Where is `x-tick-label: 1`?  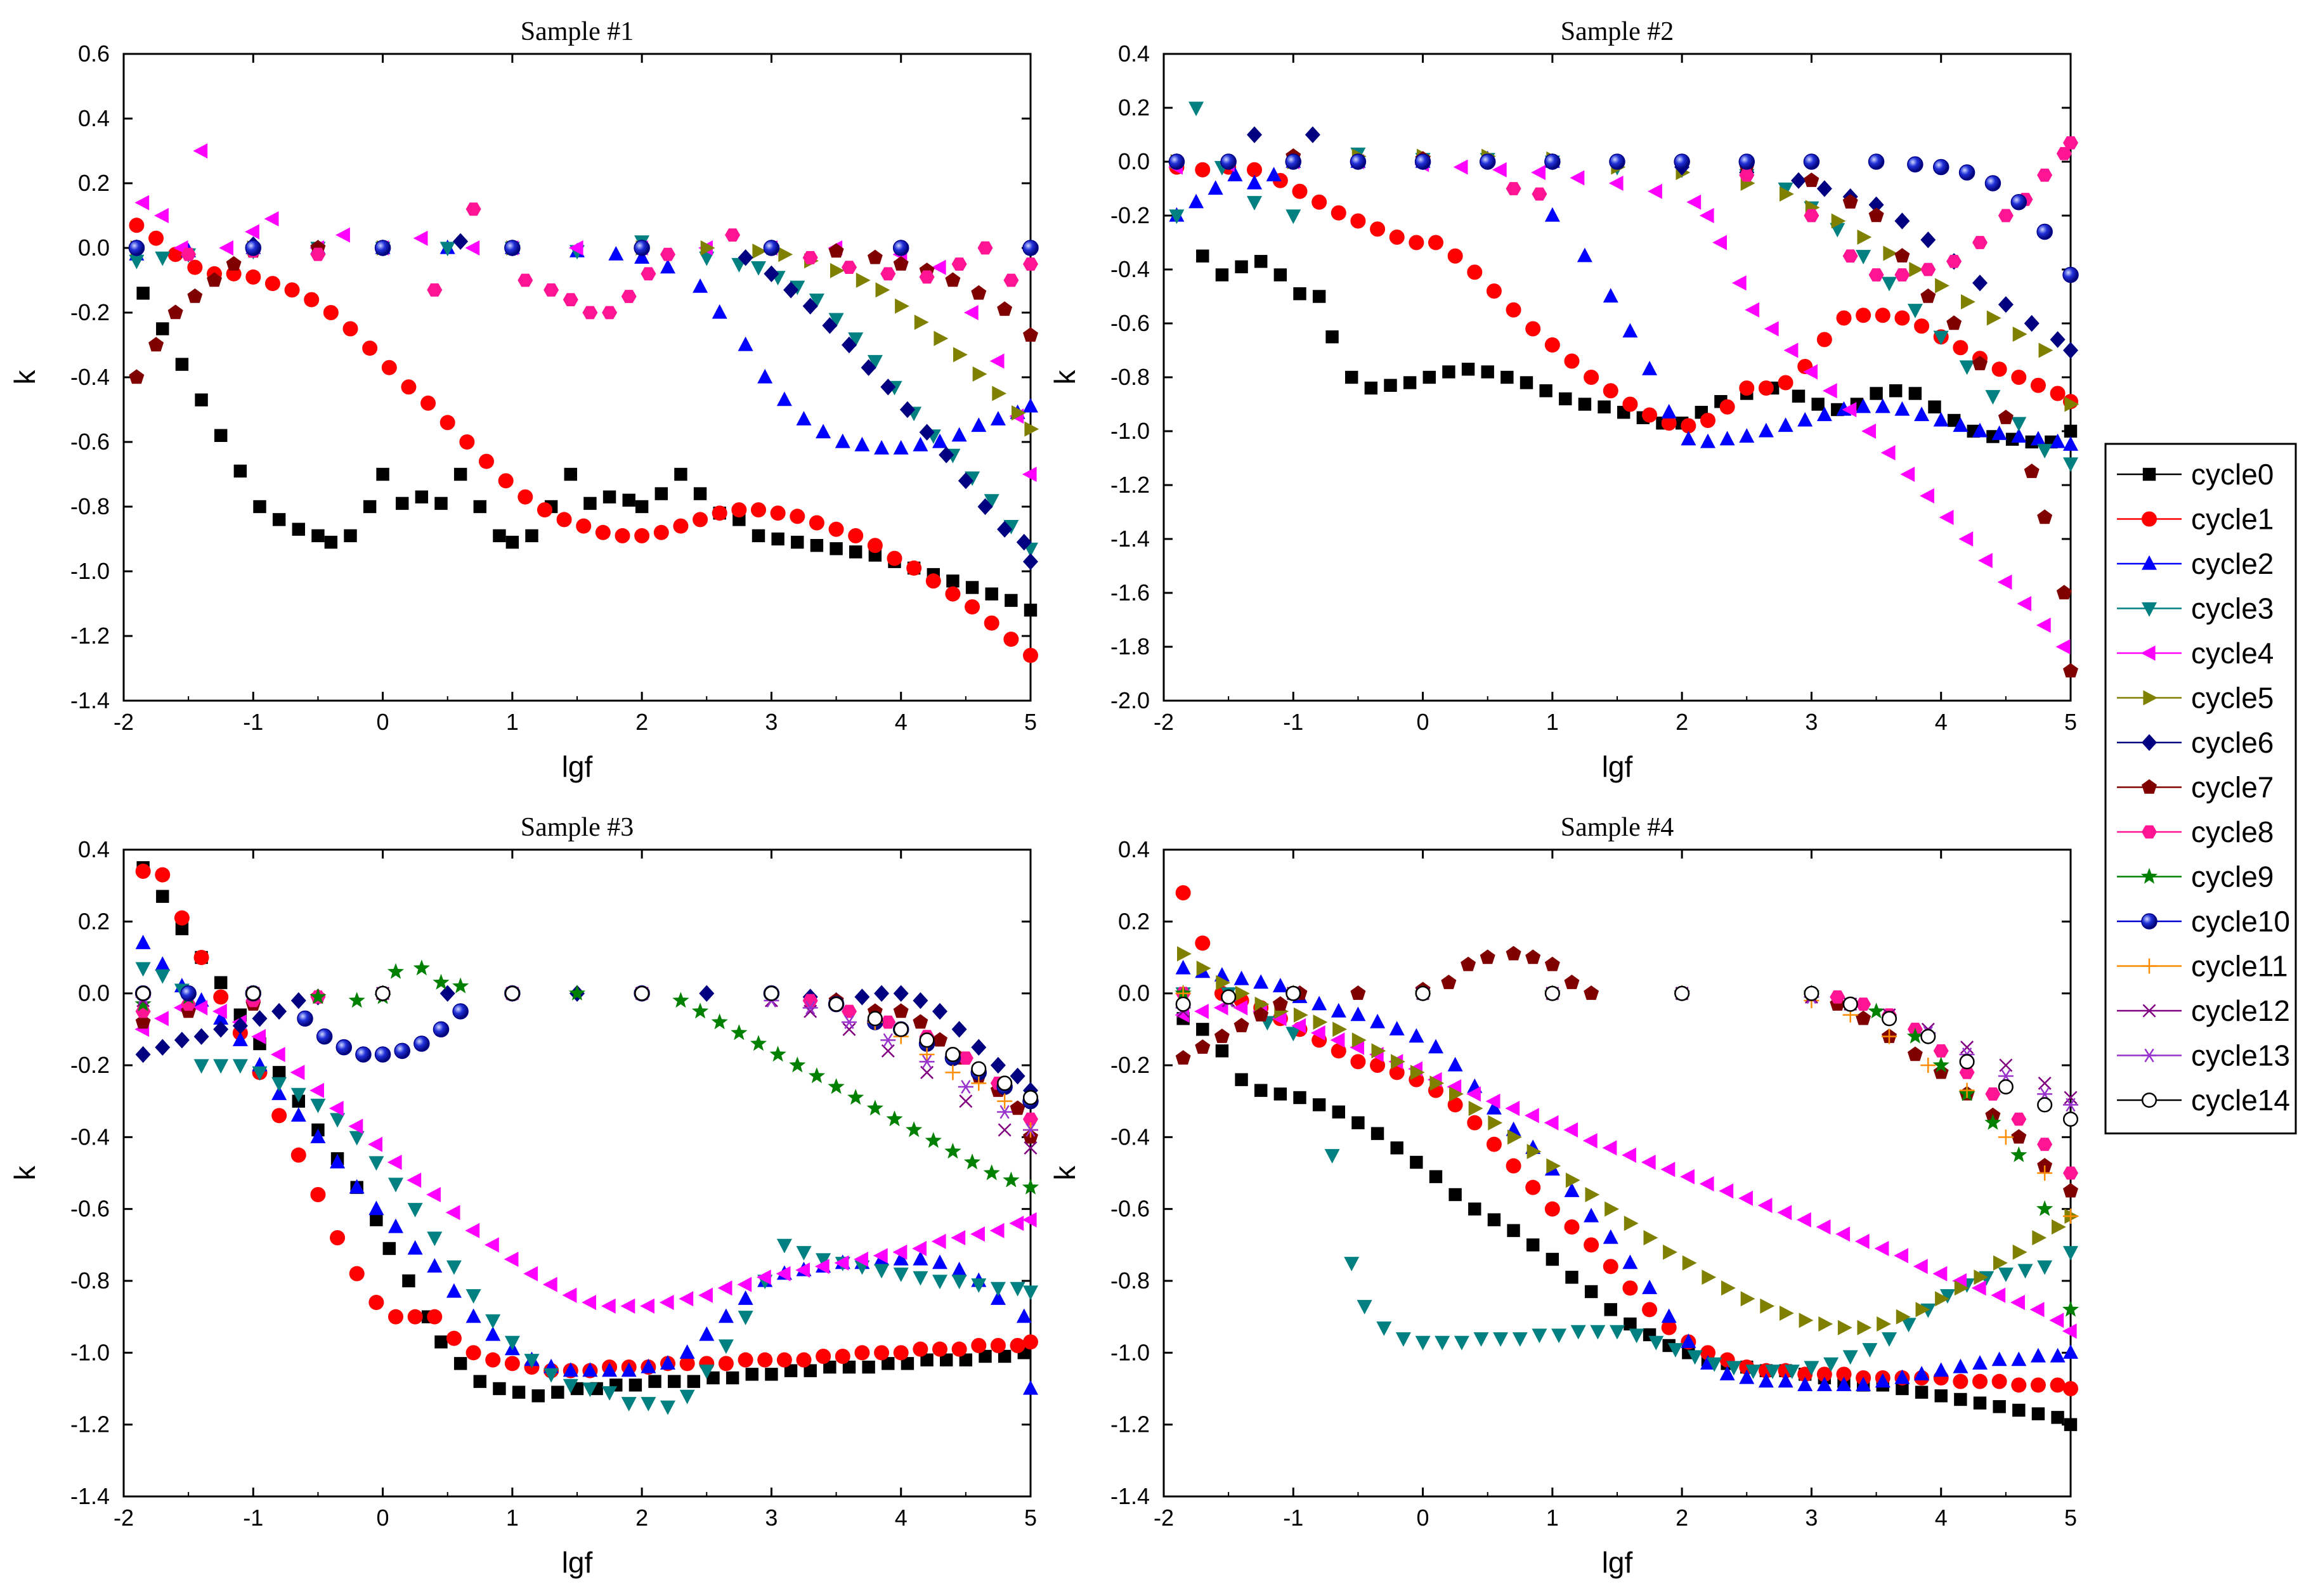 x-tick-label: 1 is located at coordinates (1552, 722).